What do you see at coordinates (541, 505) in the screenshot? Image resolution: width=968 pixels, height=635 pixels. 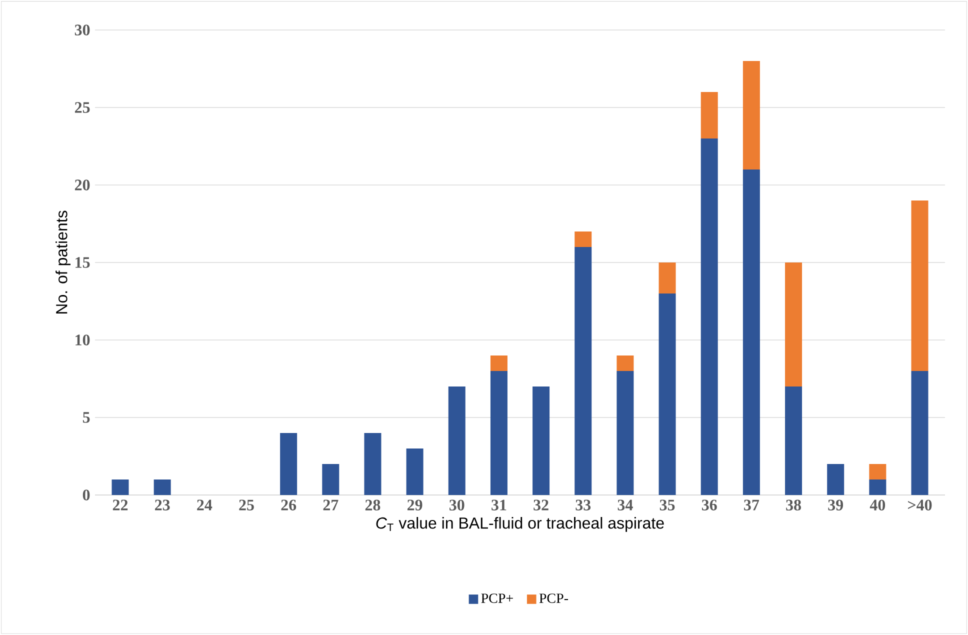 I see `x-tick-label: 32` at bounding box center [541, 505].